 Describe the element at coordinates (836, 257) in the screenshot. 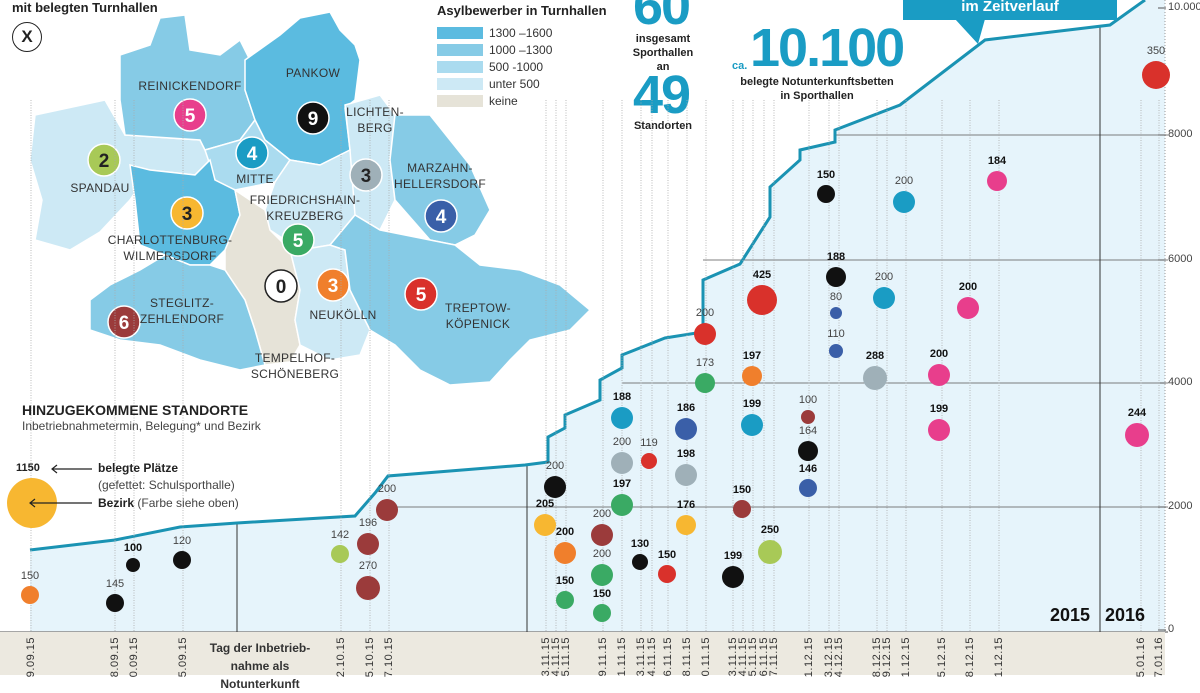

I see `bubble-value-label: 188` at that location.